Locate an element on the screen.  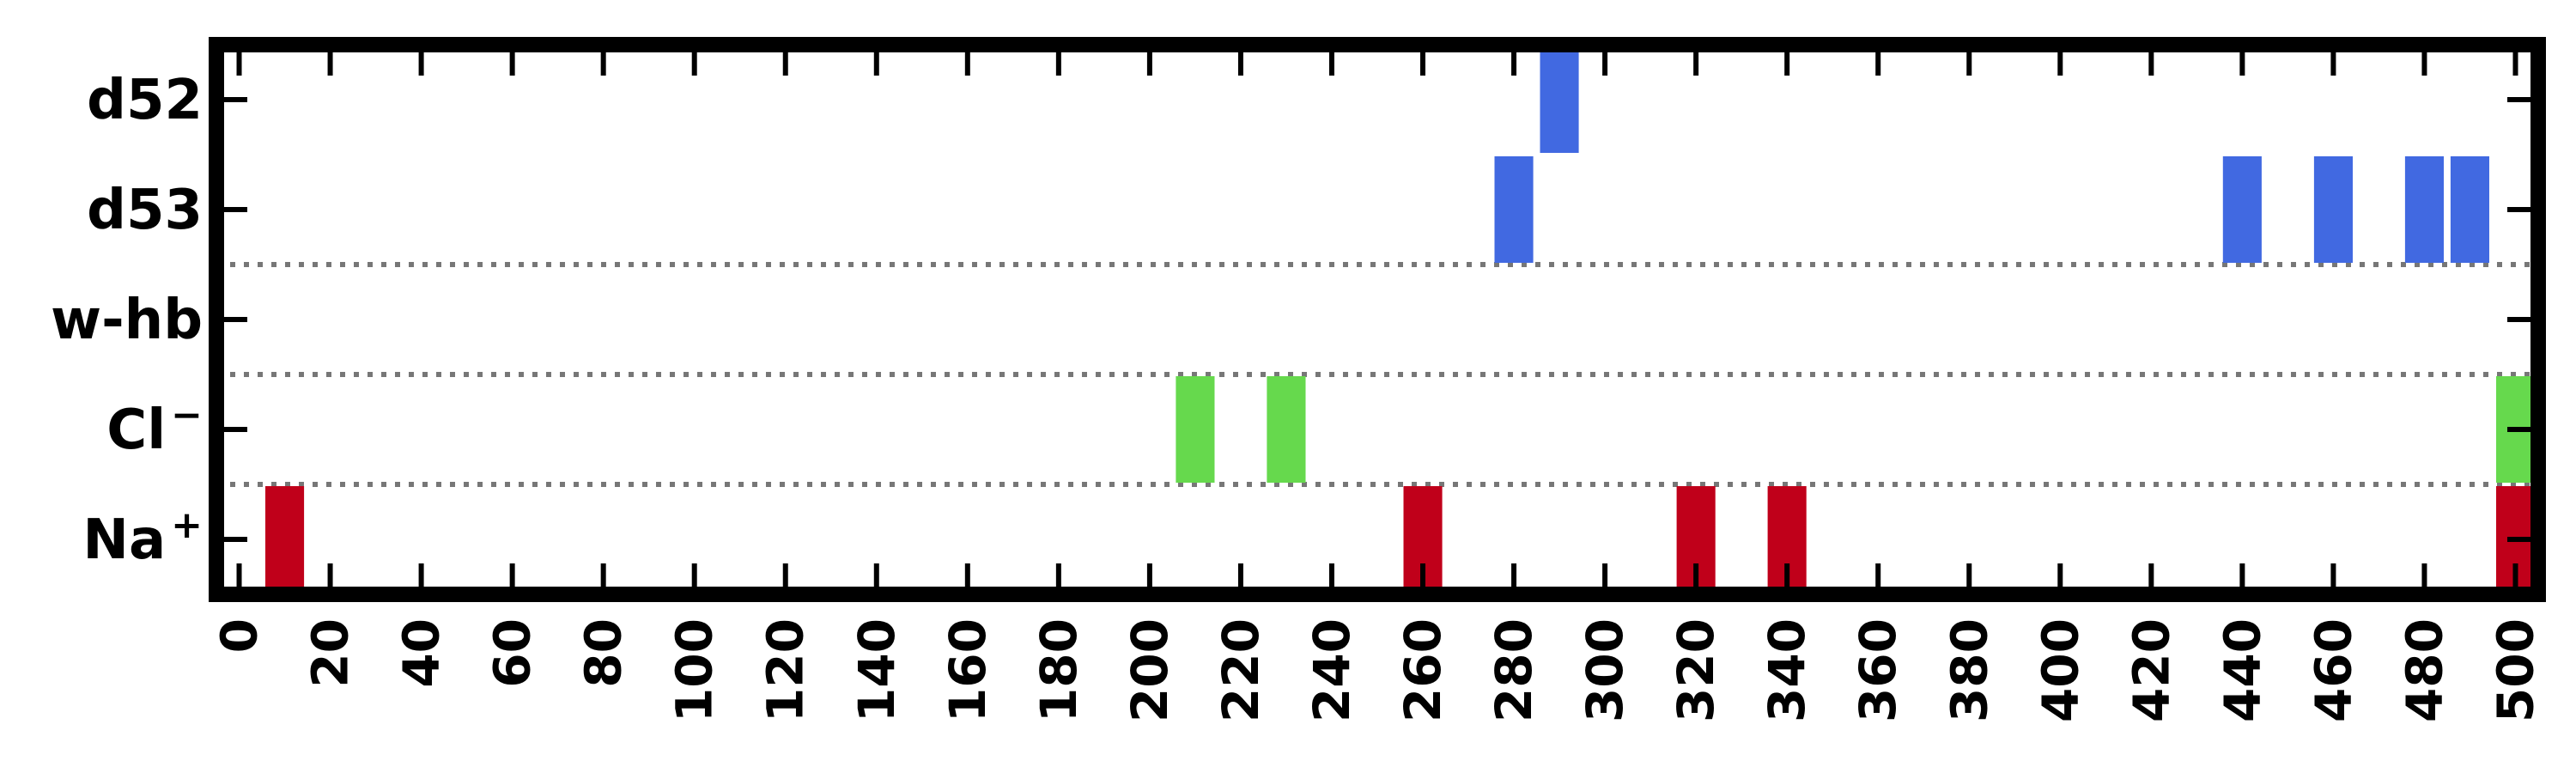
x-tick-label-480: 480 is located at coordinates (2424, 670).